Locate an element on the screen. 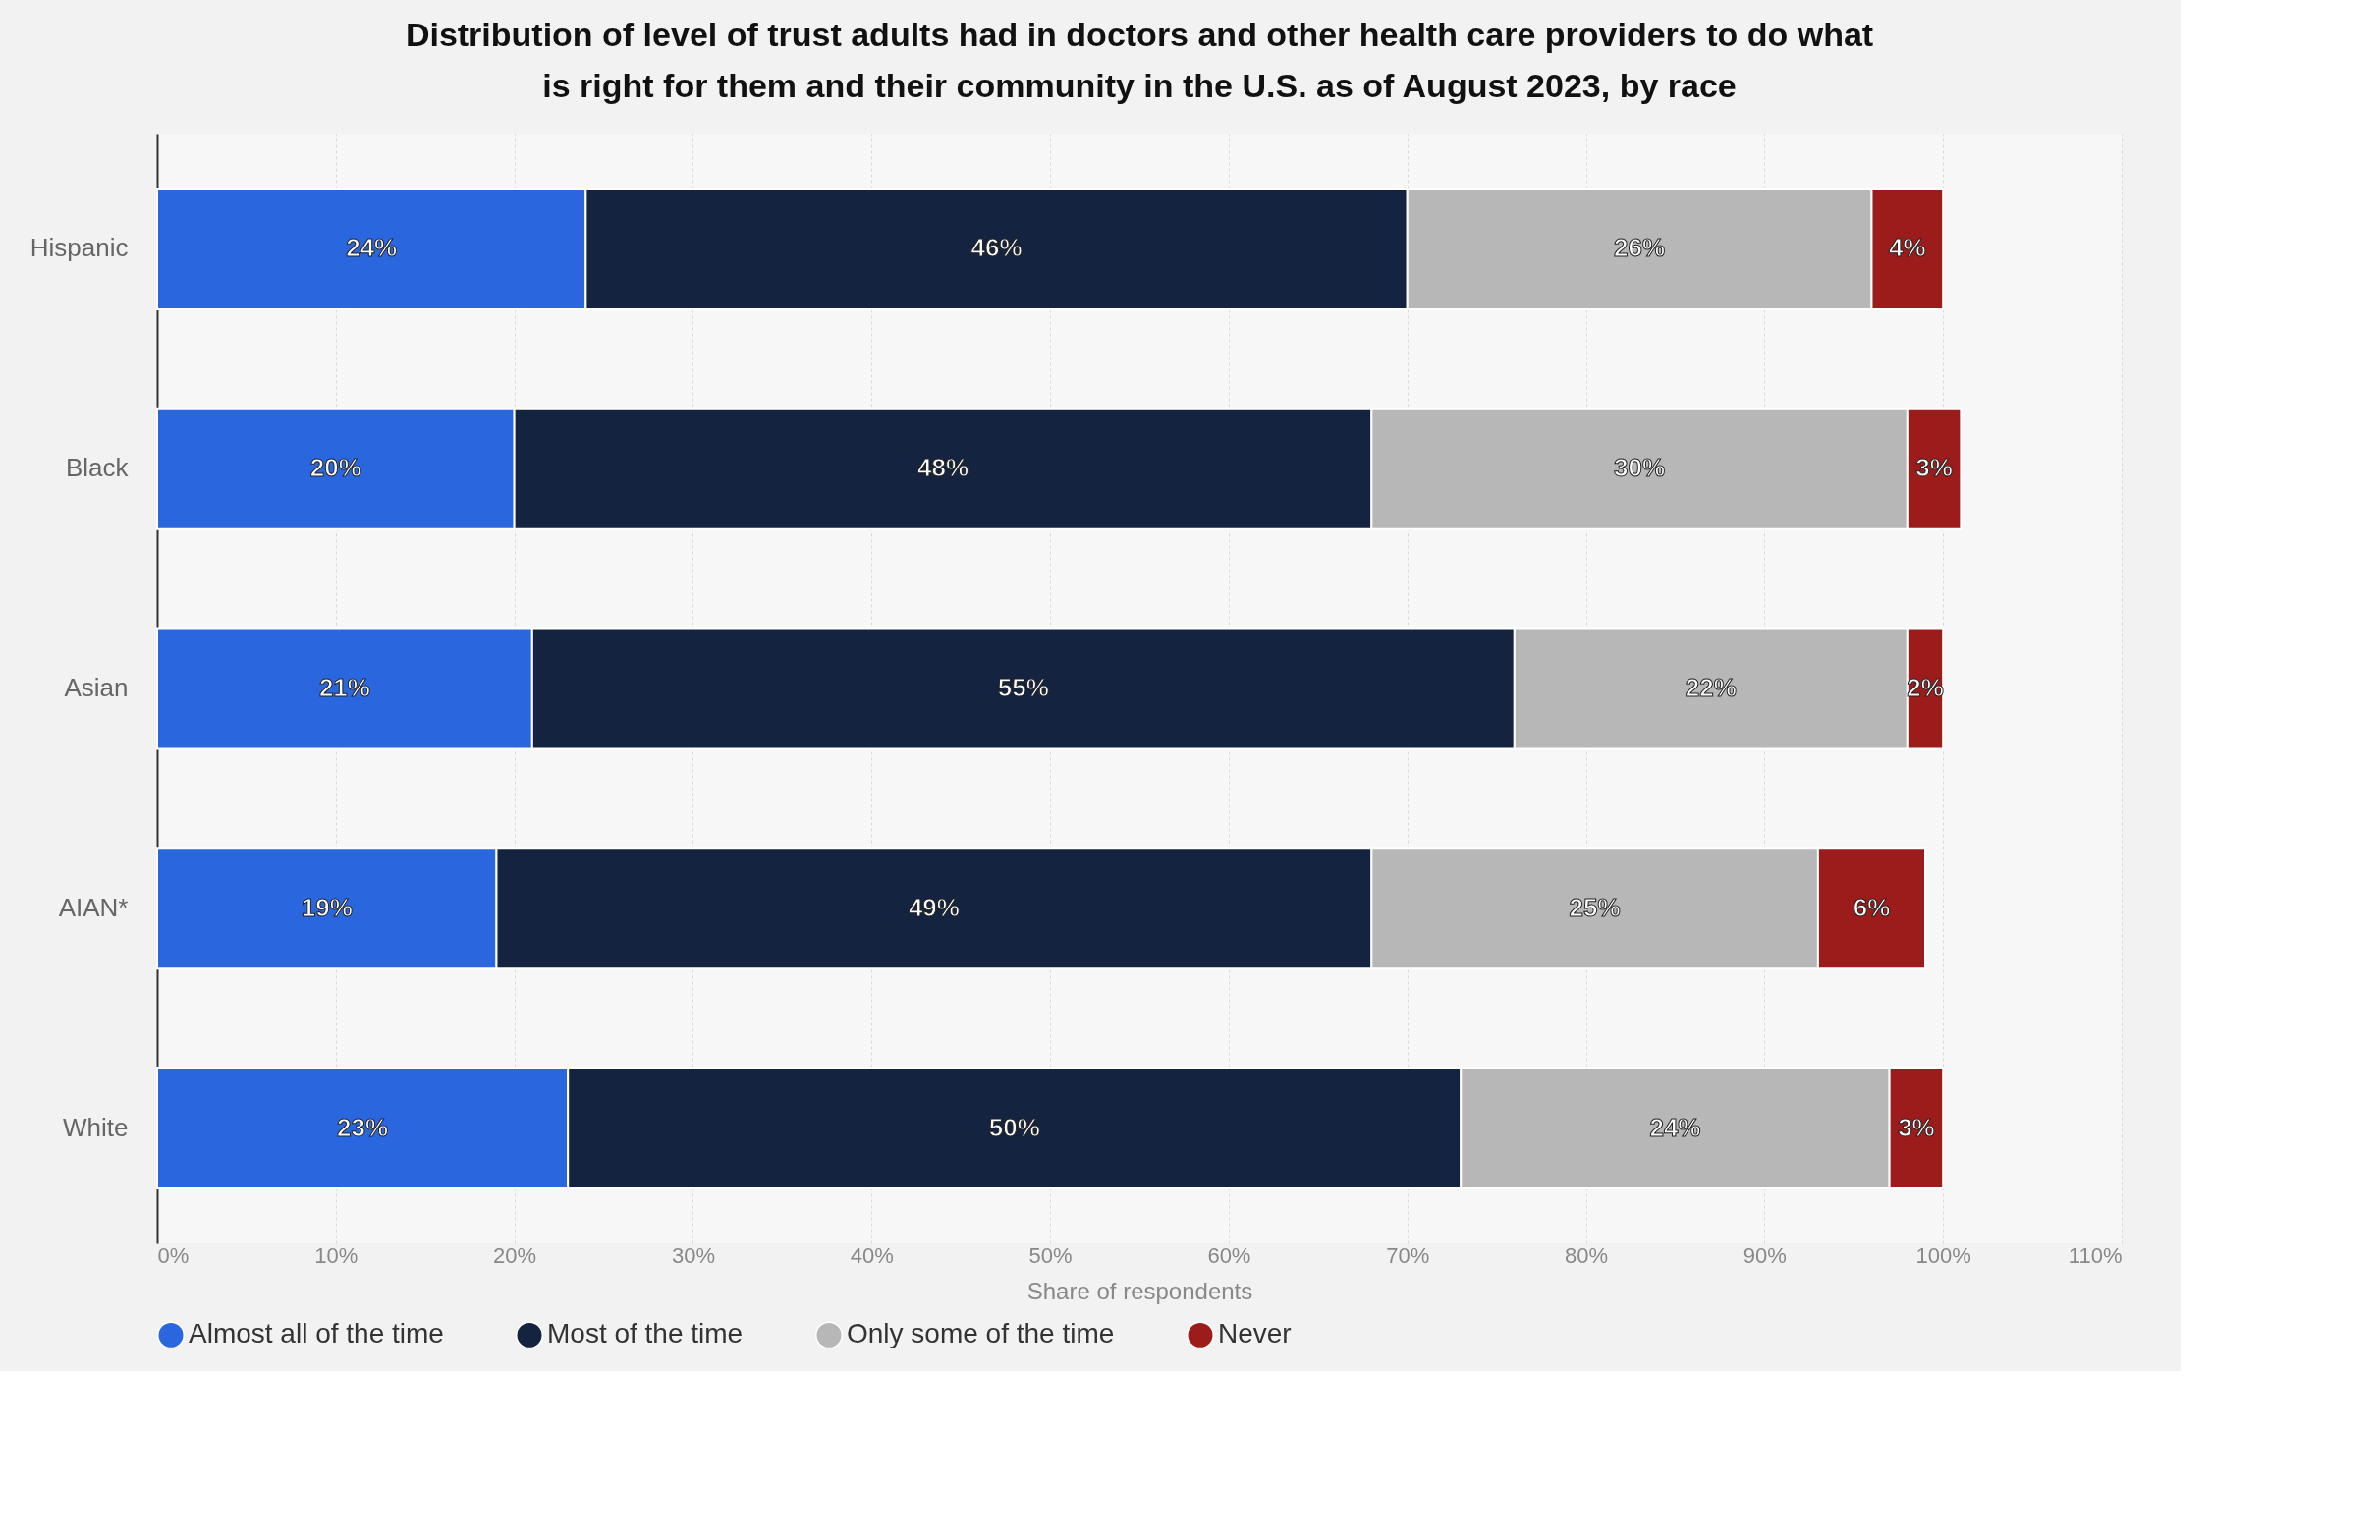 Image resolution: width=2380 pixels, height=1540 pixels. x-tick-label: 40% is located at coordinates (872, 1255).